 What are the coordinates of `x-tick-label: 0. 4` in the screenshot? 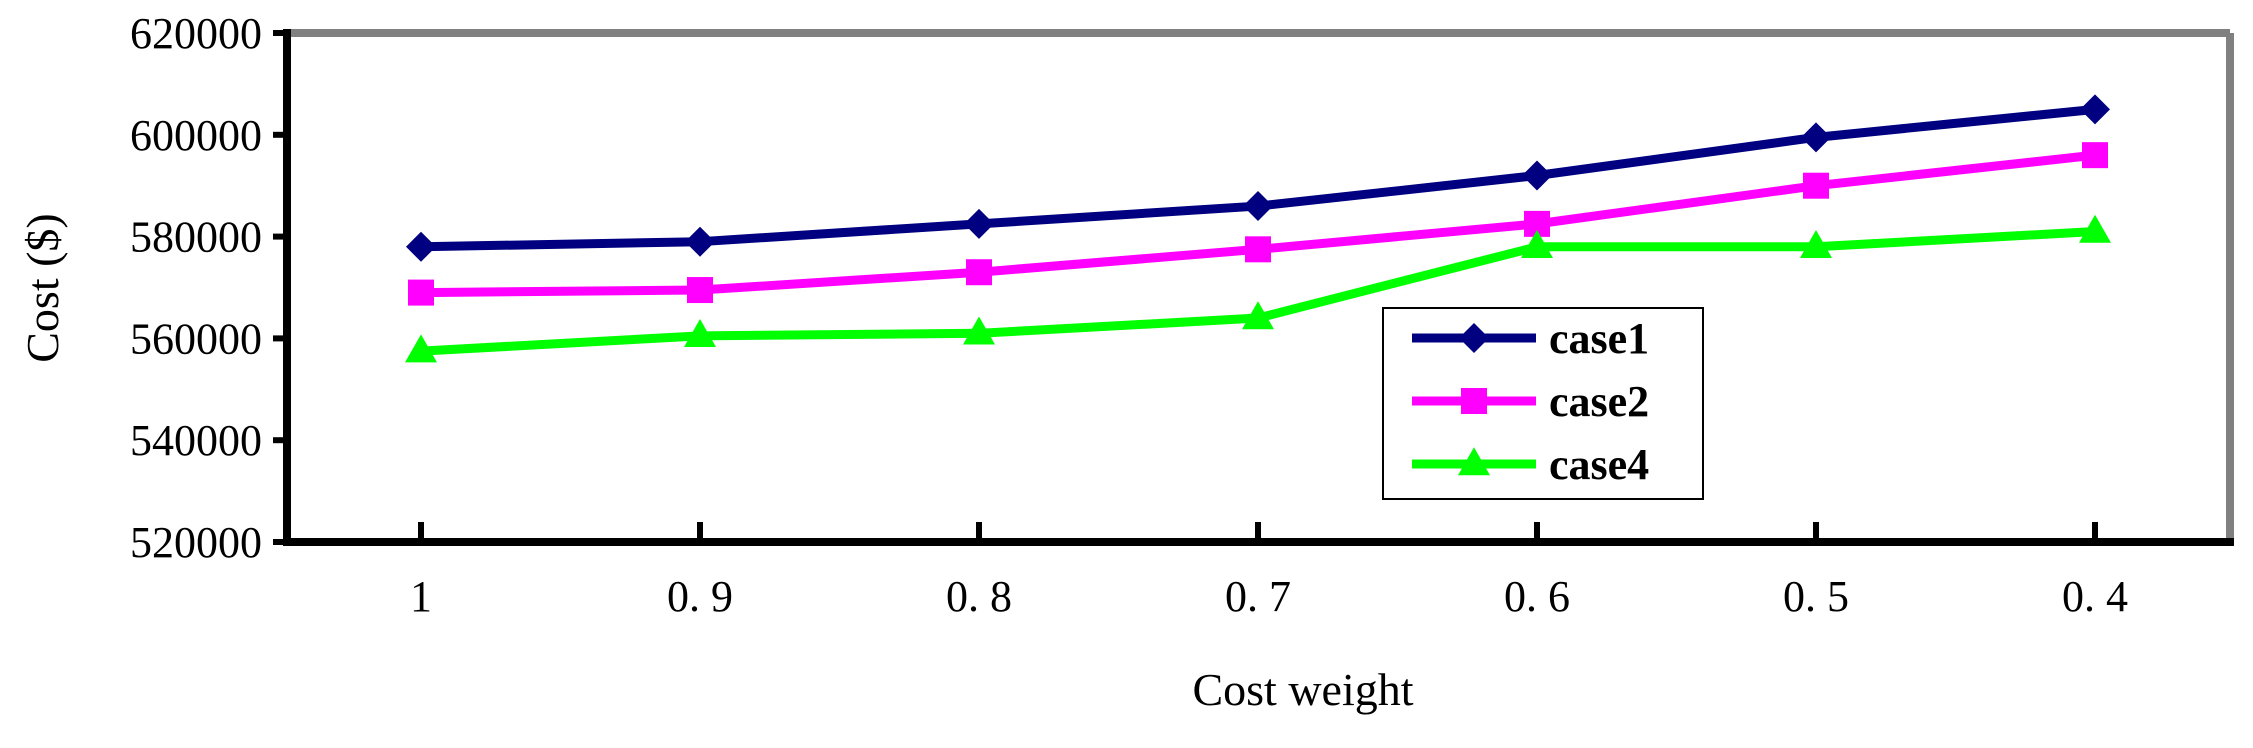 It's located at (2095, 596).